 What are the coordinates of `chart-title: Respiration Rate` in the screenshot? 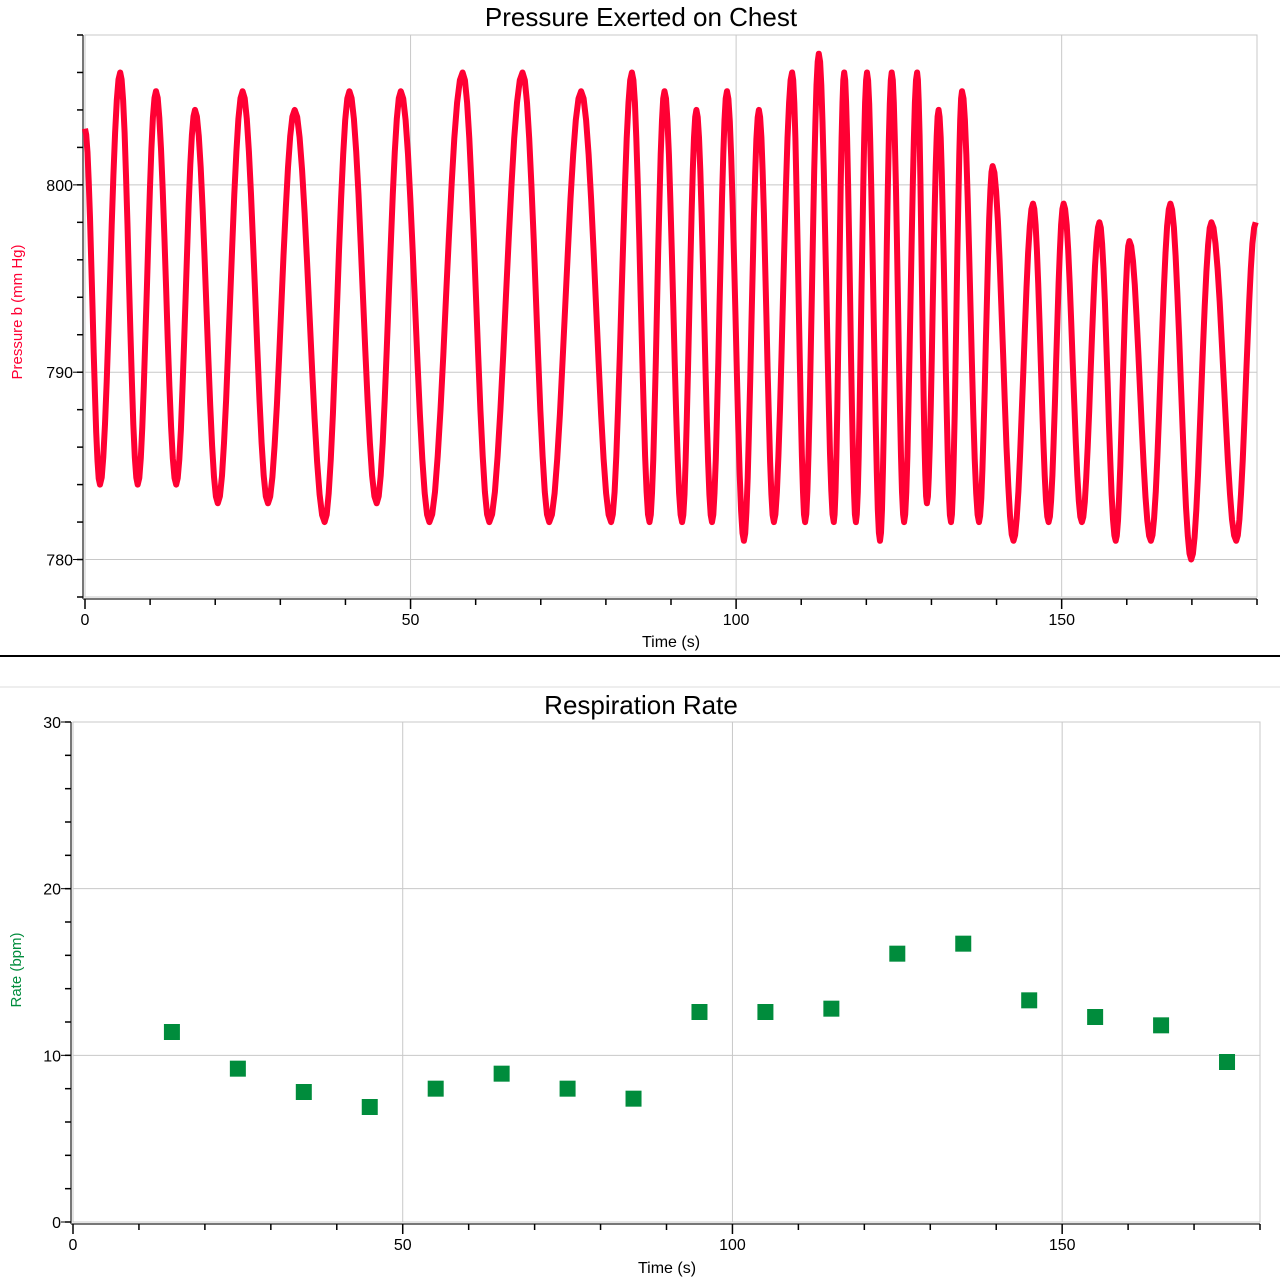 It's located at (641, 705).